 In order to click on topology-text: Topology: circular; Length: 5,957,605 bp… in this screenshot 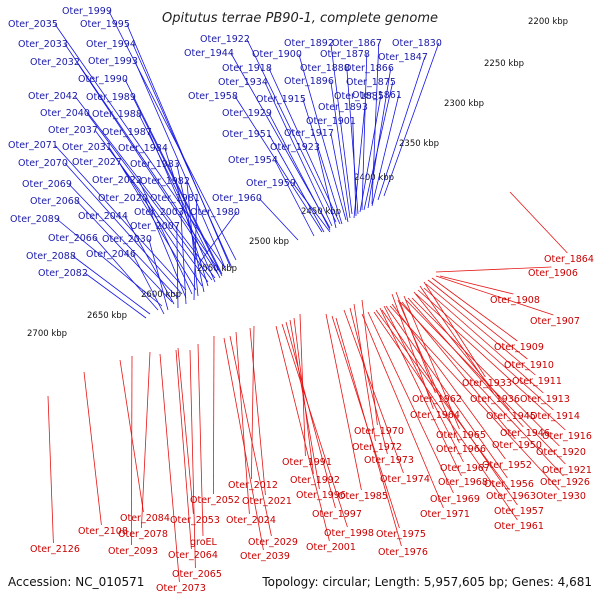, I will do `click(426, 582)`.